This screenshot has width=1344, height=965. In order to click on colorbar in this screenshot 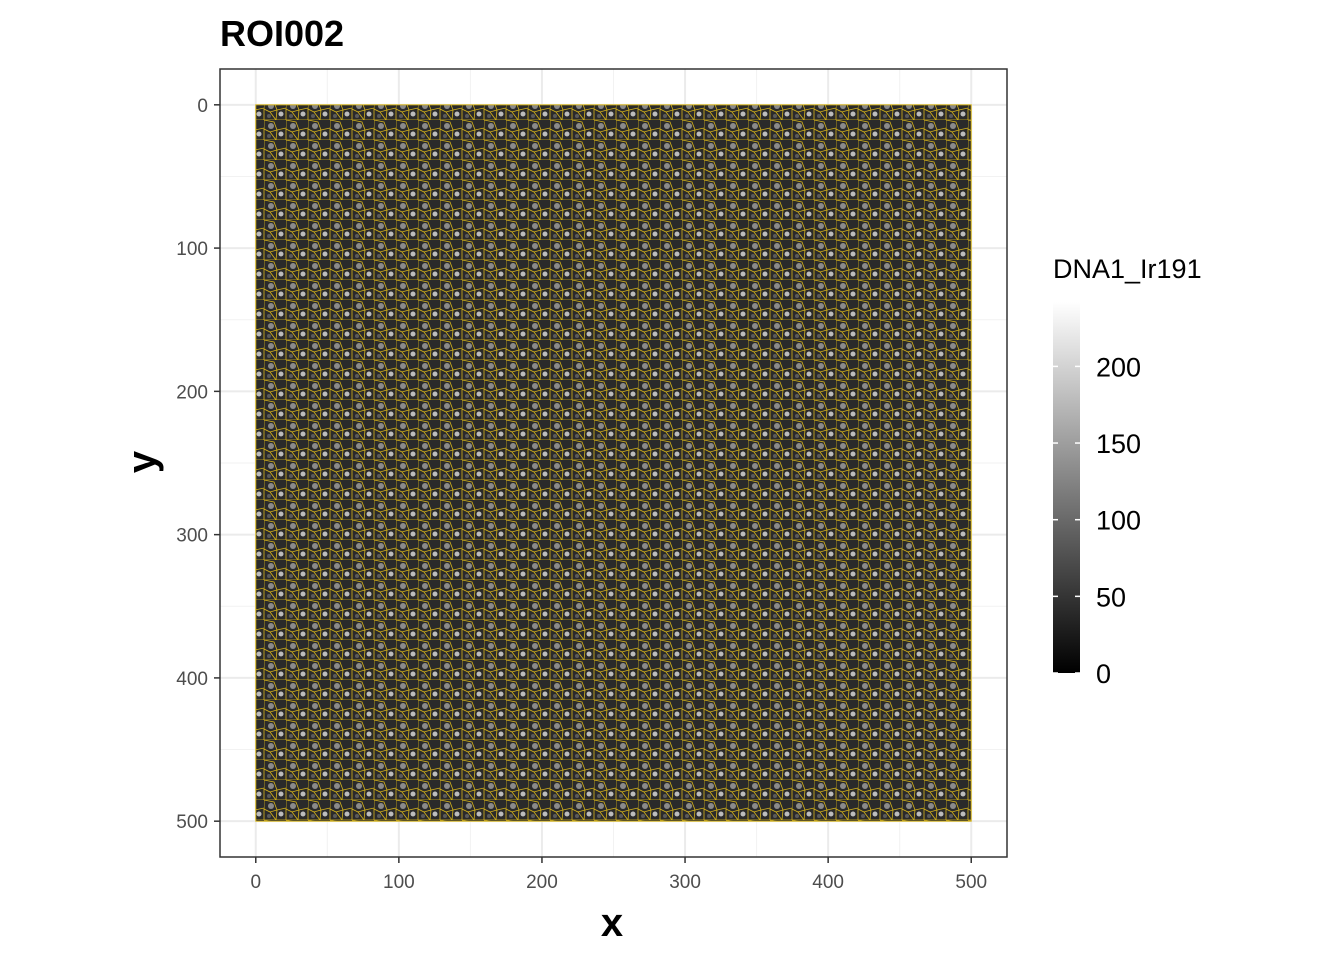, I will do `click(1066, 487)`.